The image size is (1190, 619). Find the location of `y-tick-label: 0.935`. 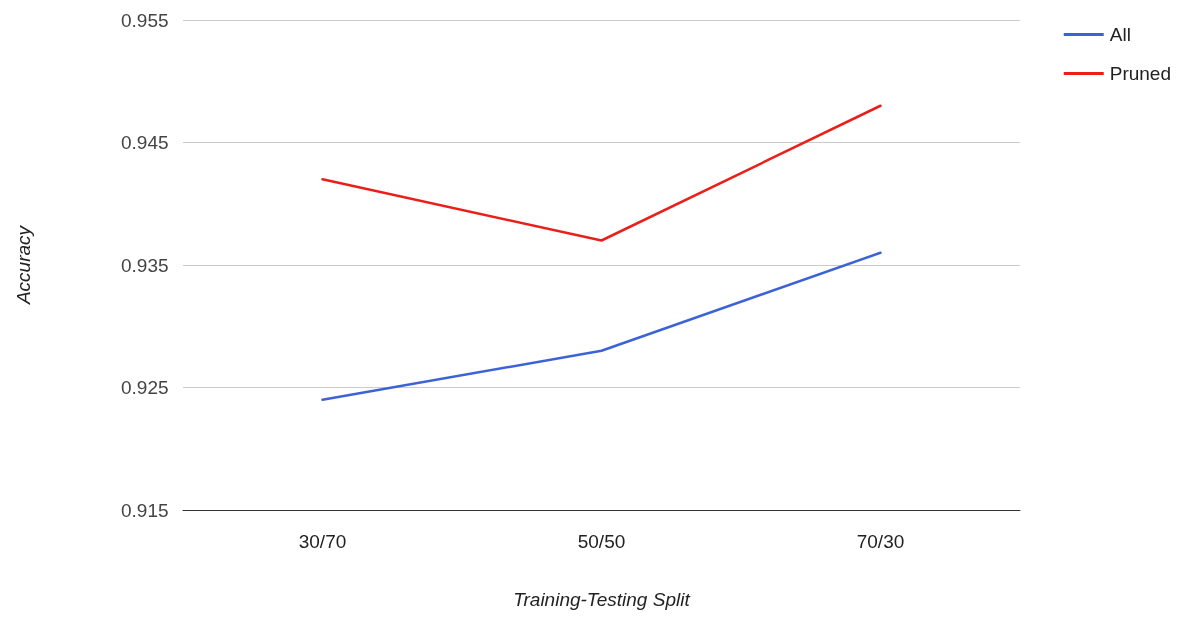

y-tick-label: 0.935 is located at coordinates (145, 265).